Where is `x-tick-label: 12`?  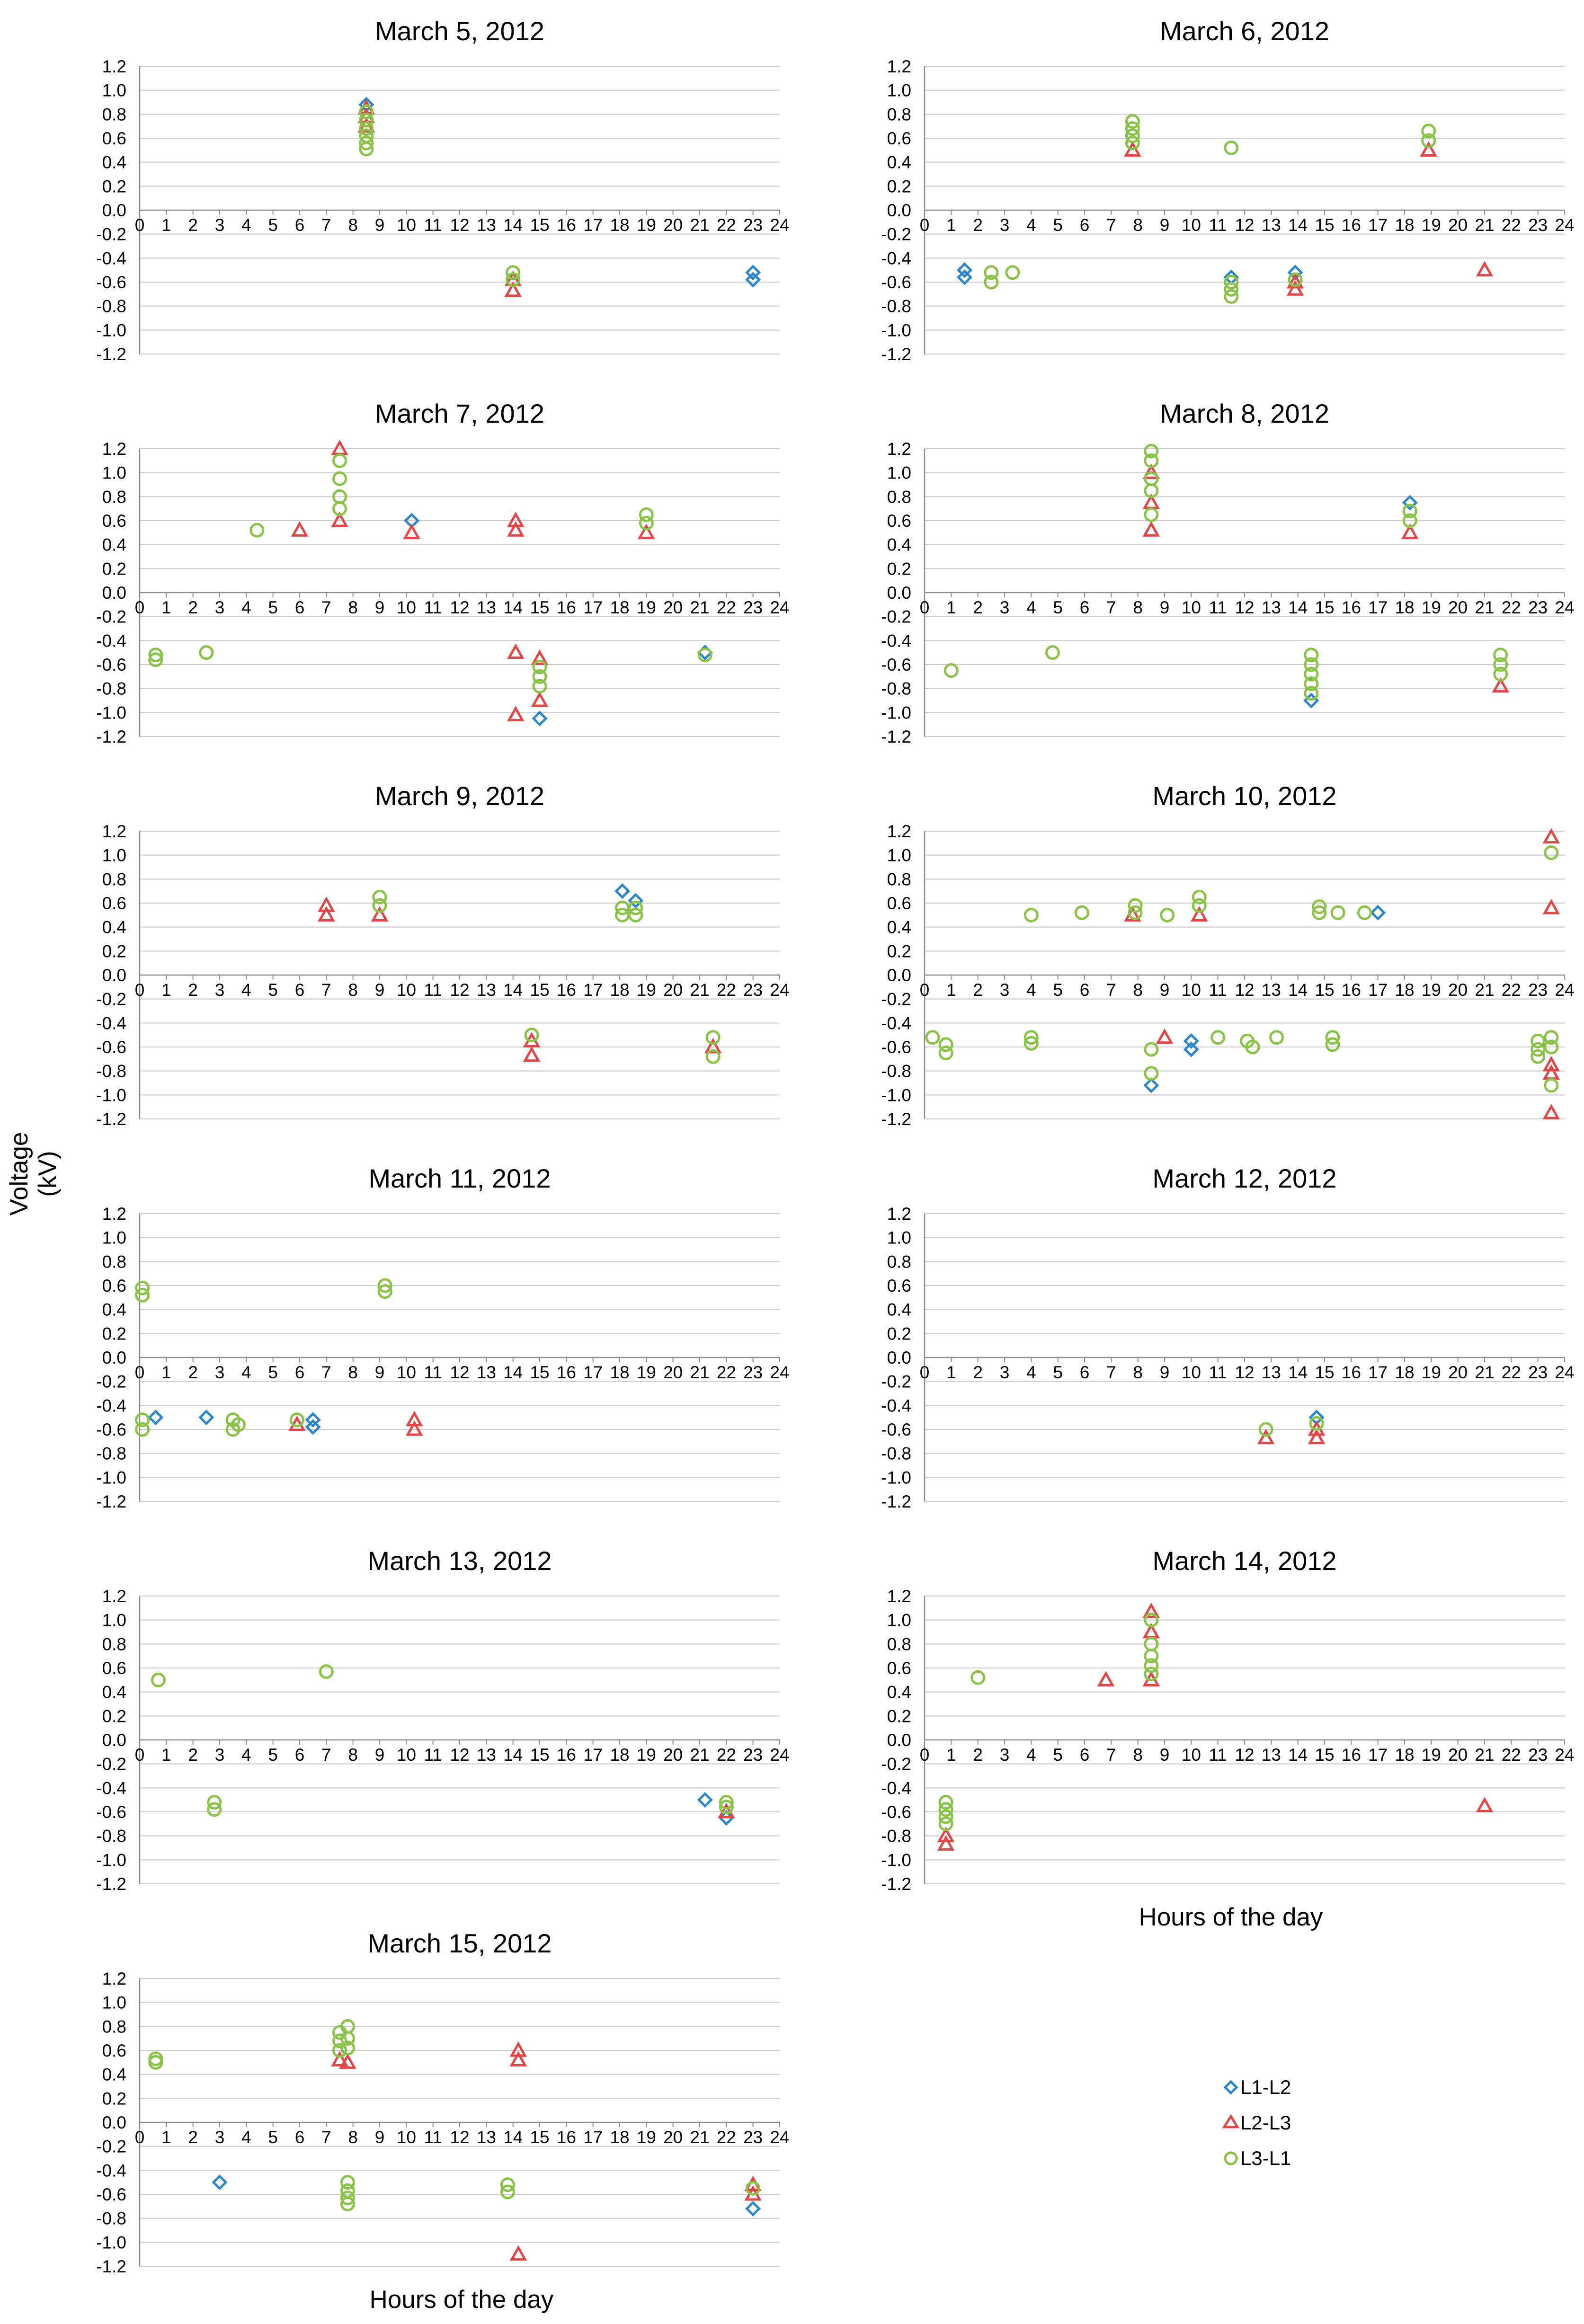
x-tick-label: 12 is located at coordinates (459, 2137).